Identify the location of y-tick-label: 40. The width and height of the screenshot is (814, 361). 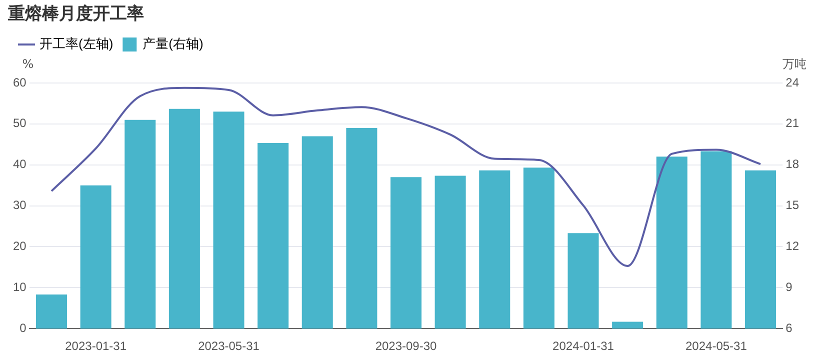
(19, 164).